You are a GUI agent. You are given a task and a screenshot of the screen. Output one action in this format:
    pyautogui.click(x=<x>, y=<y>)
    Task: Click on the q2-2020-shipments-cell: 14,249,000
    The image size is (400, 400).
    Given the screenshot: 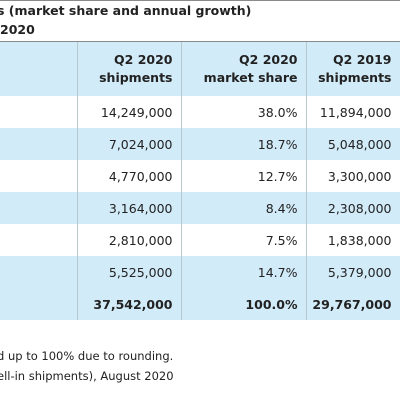 What is the action you would take?
    pyautogui.click(x=129, y=112)
    